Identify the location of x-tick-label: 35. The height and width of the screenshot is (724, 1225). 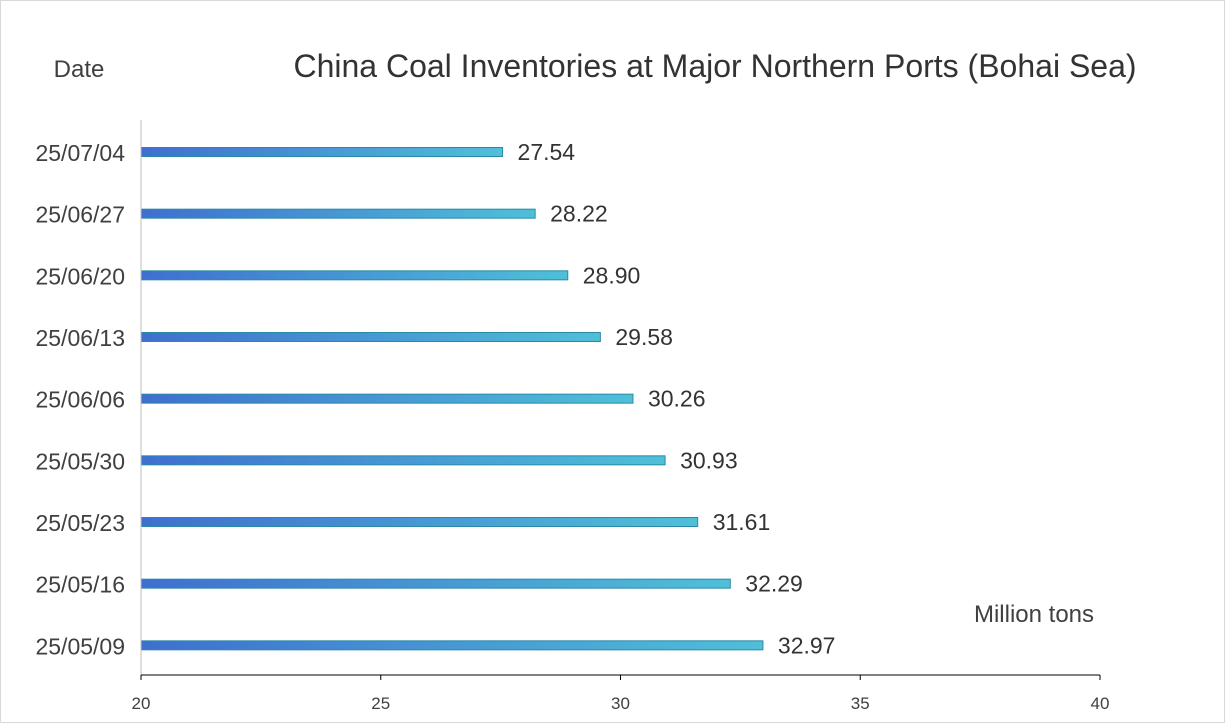
(860, 703).